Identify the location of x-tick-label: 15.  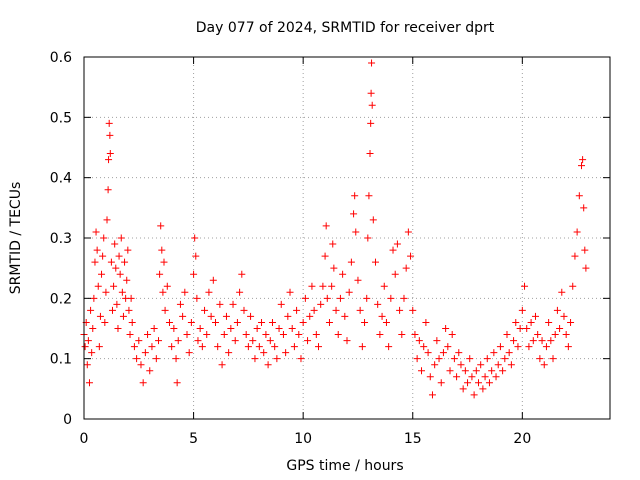
(413, 439).